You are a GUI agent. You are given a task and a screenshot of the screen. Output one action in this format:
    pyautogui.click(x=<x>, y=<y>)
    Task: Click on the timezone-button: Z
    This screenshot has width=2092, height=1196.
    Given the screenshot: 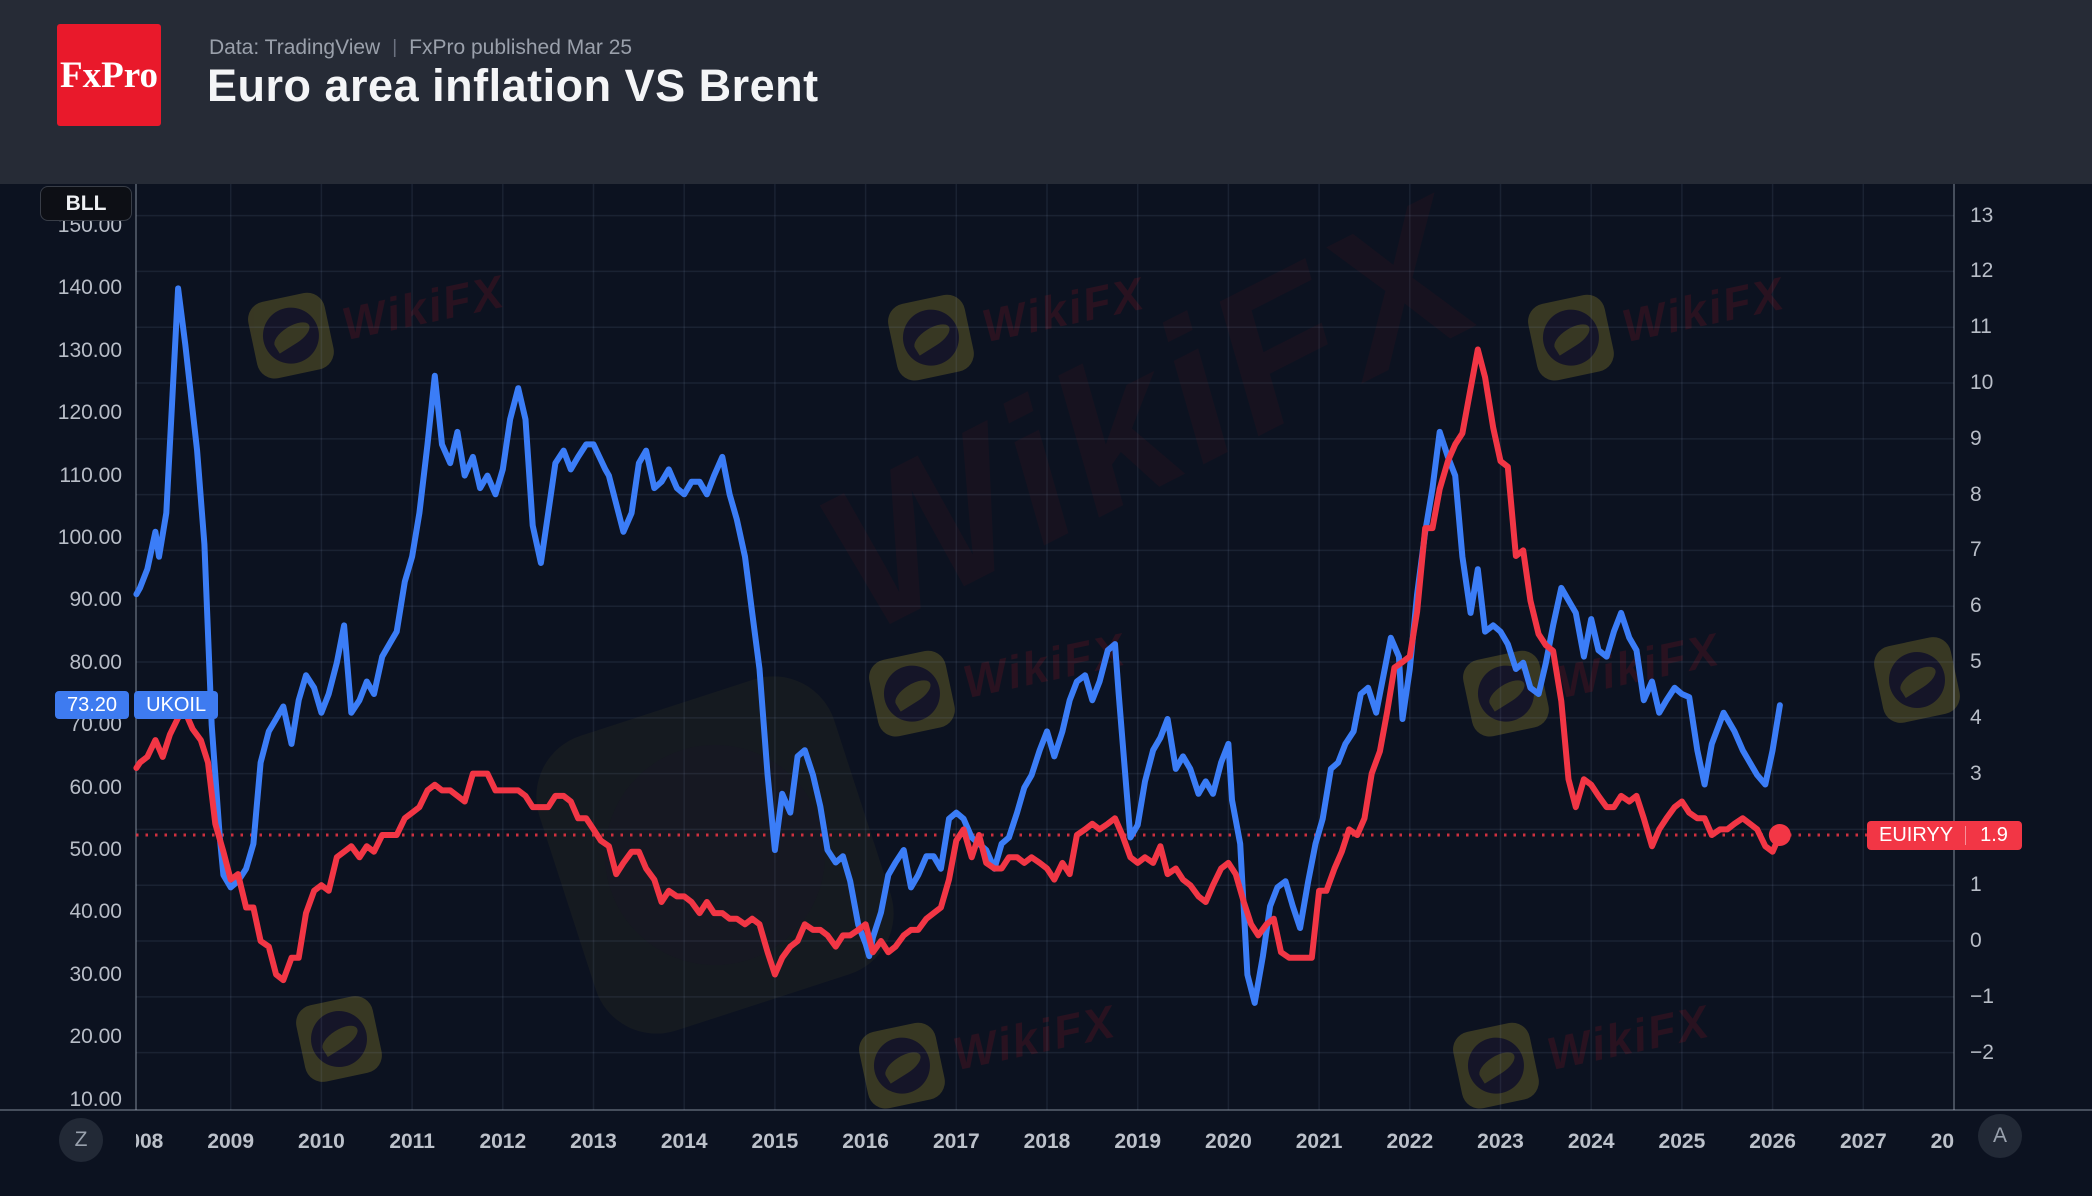 What is the action you would take?
    pyautogui.click(x=81, y=1140)
    